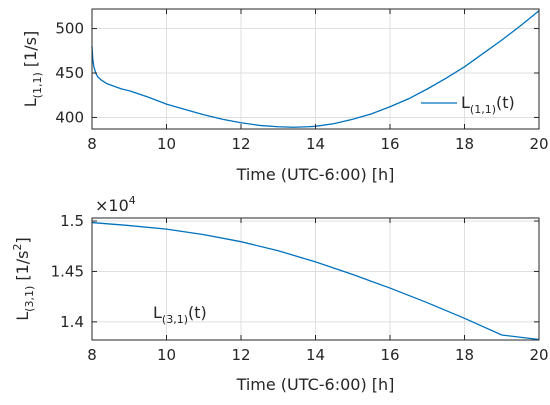 The height and width of the screenshot is (405, 550). I want to click on bottom-x-tick-label: 12, so click(240, 355).